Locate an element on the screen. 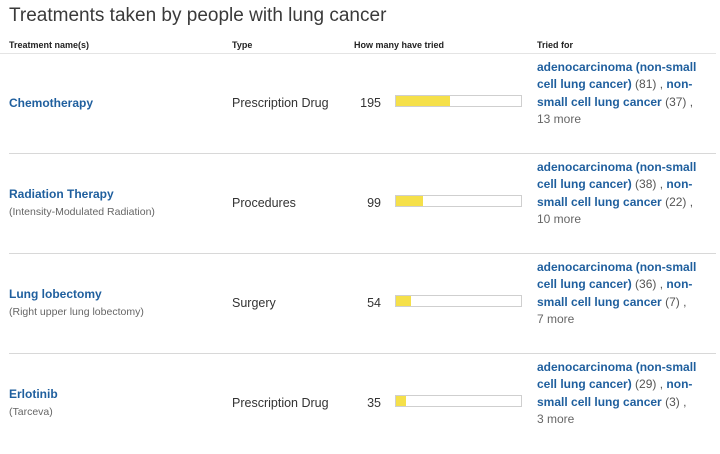 This screenshot has height=454, width=720. treatment-subtitle: (Right upper lung lobectomy) is located at coordinates (76, 312).